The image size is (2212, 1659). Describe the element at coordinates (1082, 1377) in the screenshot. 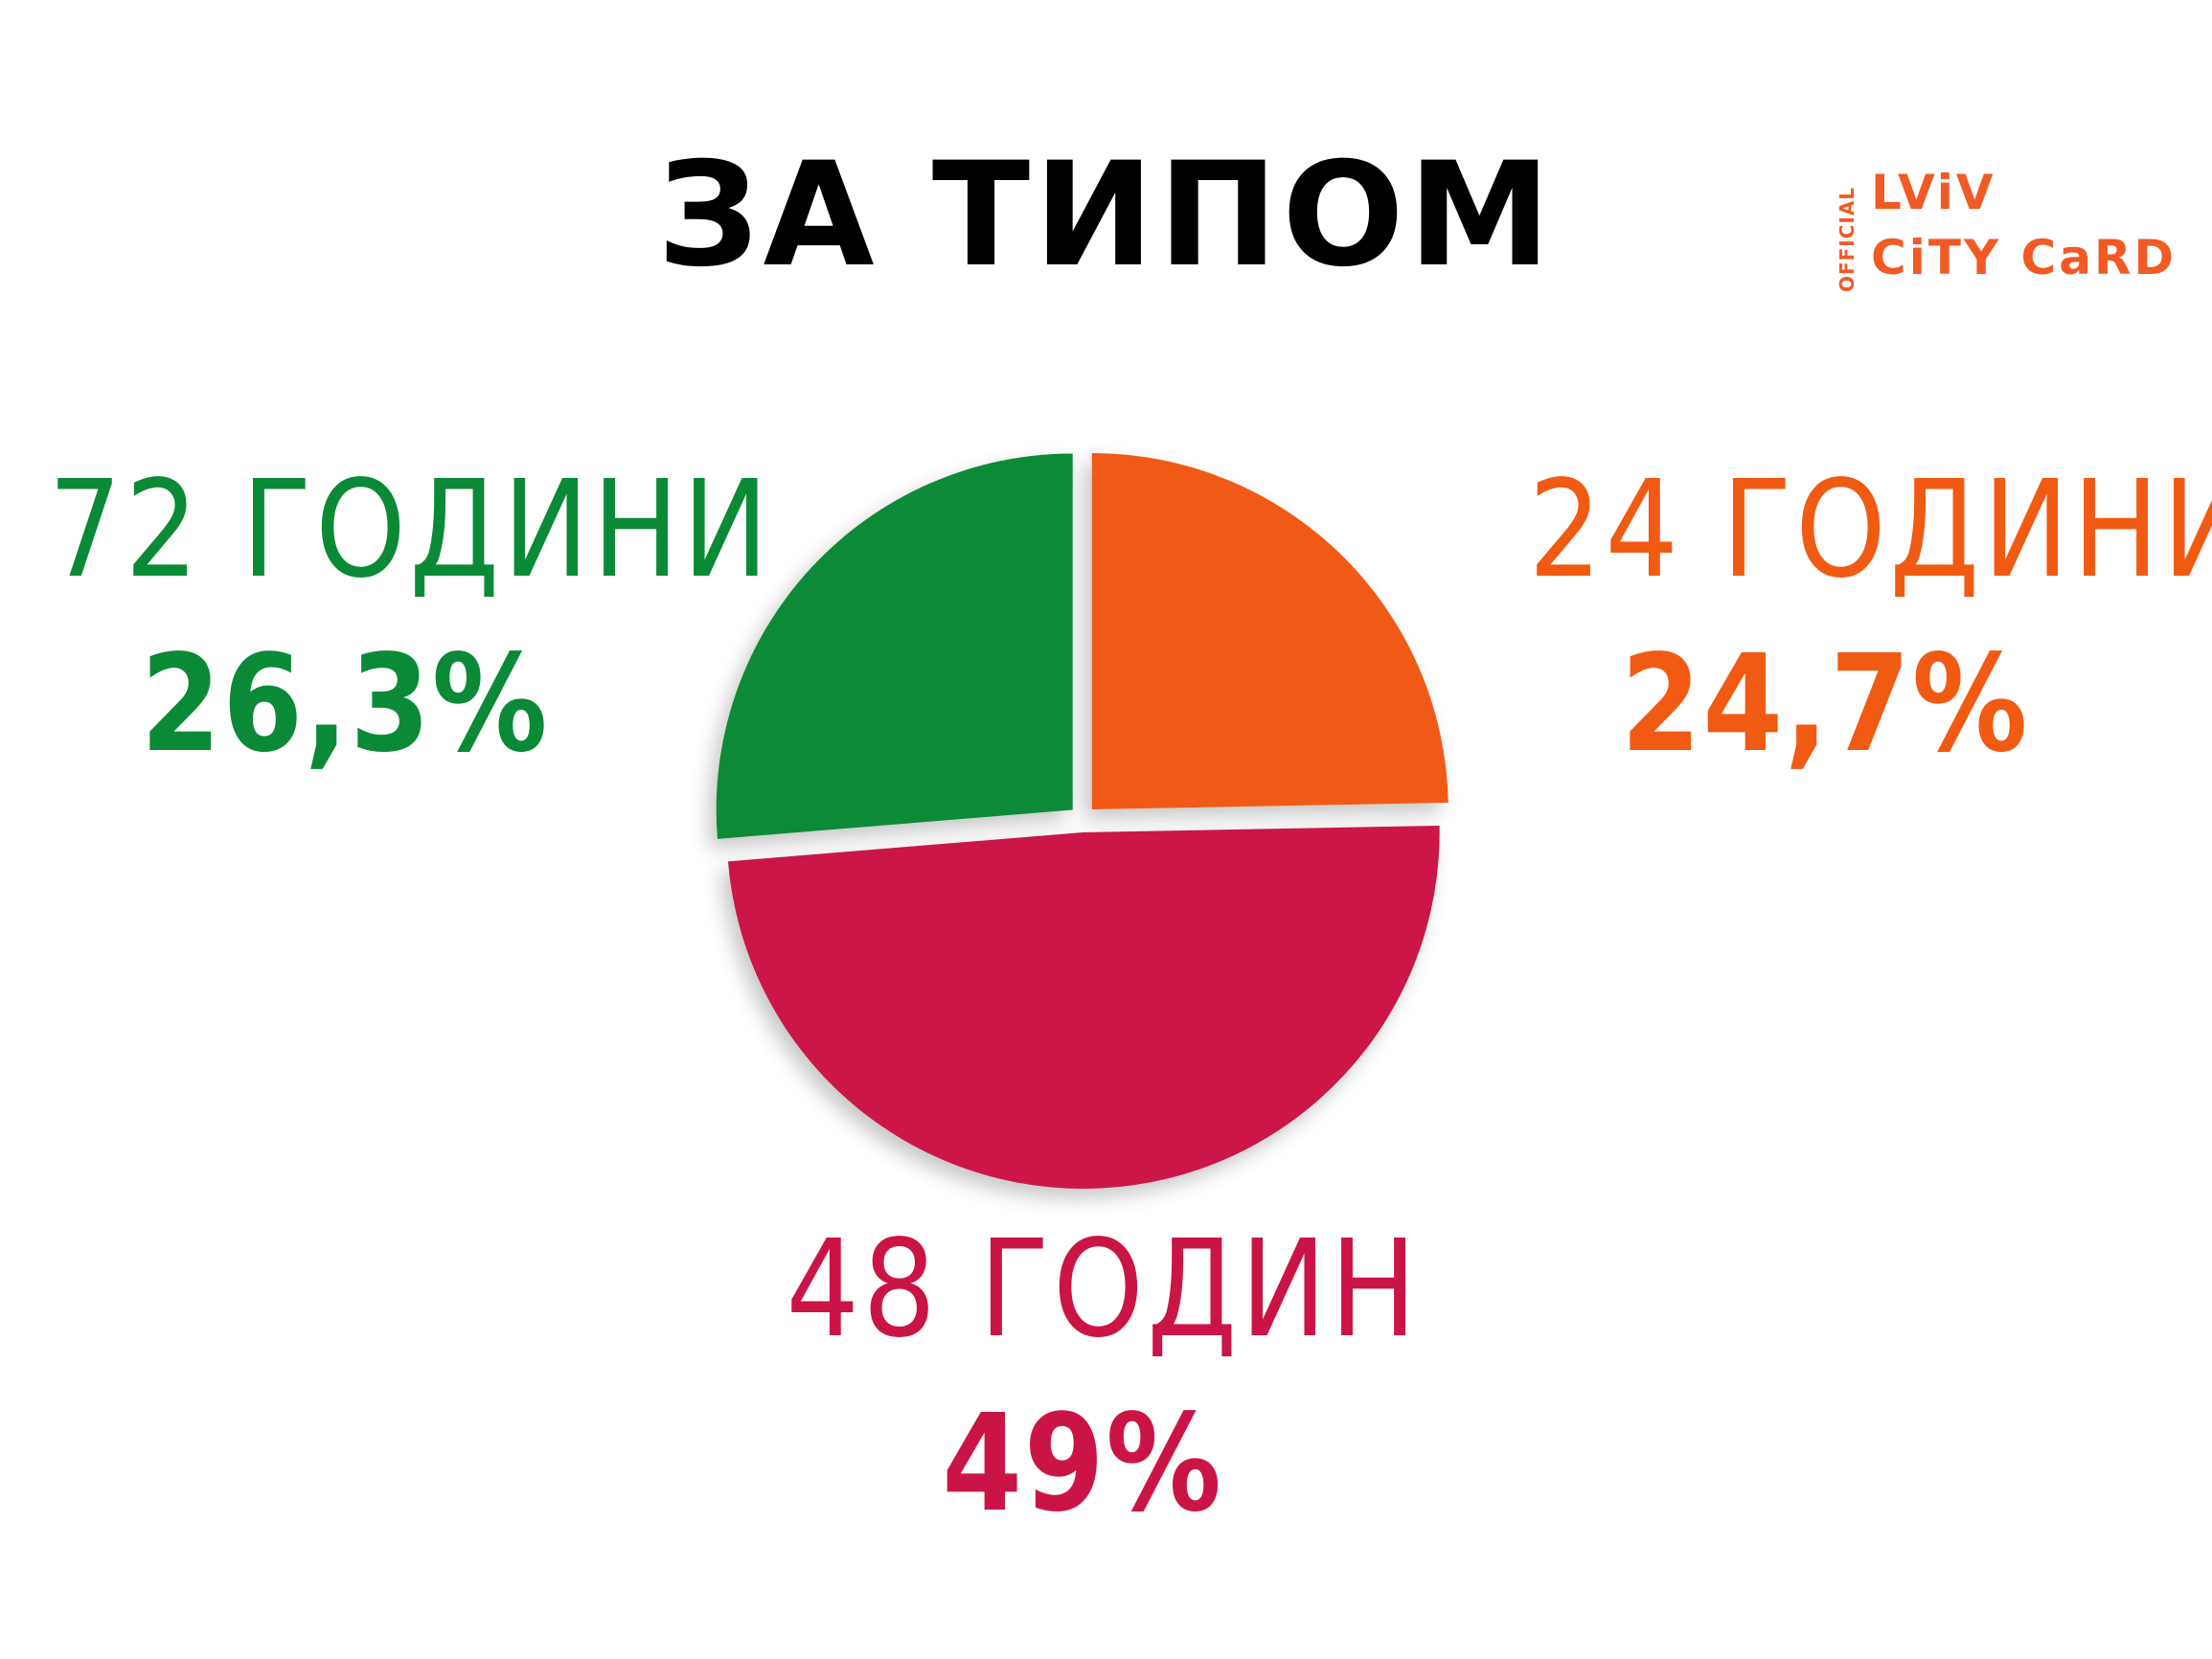

I see `slice-label-48h: 48 ГОДИН 49%` at that location.